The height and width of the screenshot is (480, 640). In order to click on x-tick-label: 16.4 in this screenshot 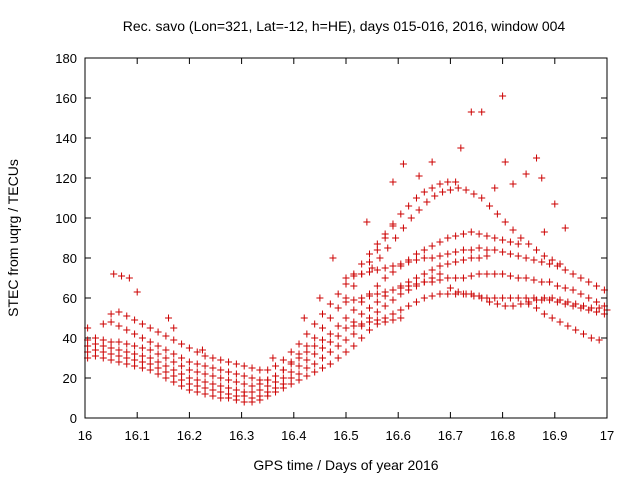, I will do `click(293, 435)`.